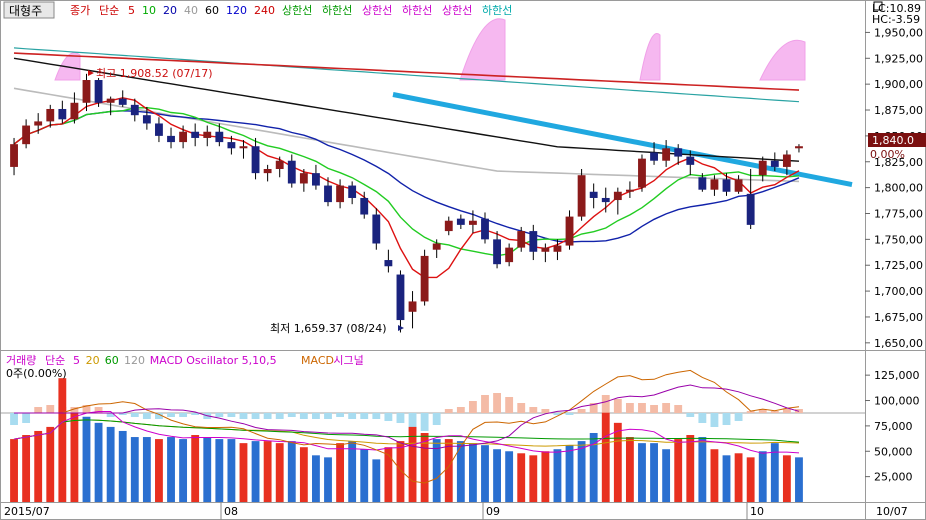  What do you see at coordinates (328, 328) in the screenshot?
I see `low-annotation: 최저 1,659.37 (08/24)` at bounding box center [328, 328].